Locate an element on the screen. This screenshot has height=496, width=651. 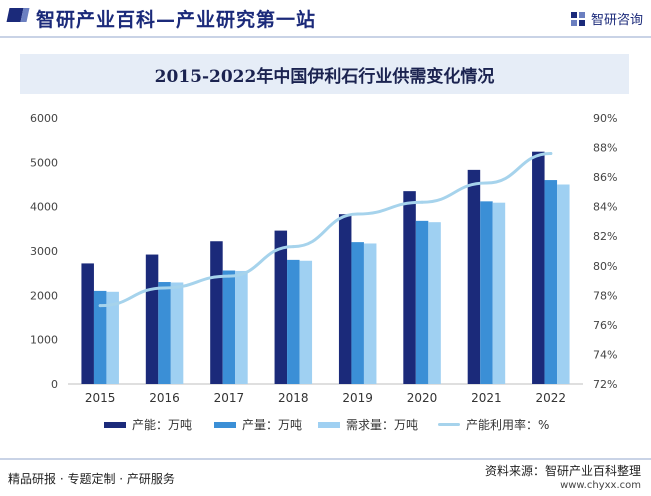
chart-title: 2015-2022年中国伊利石行业供需变化情况 is located at coordinates (324, 76).